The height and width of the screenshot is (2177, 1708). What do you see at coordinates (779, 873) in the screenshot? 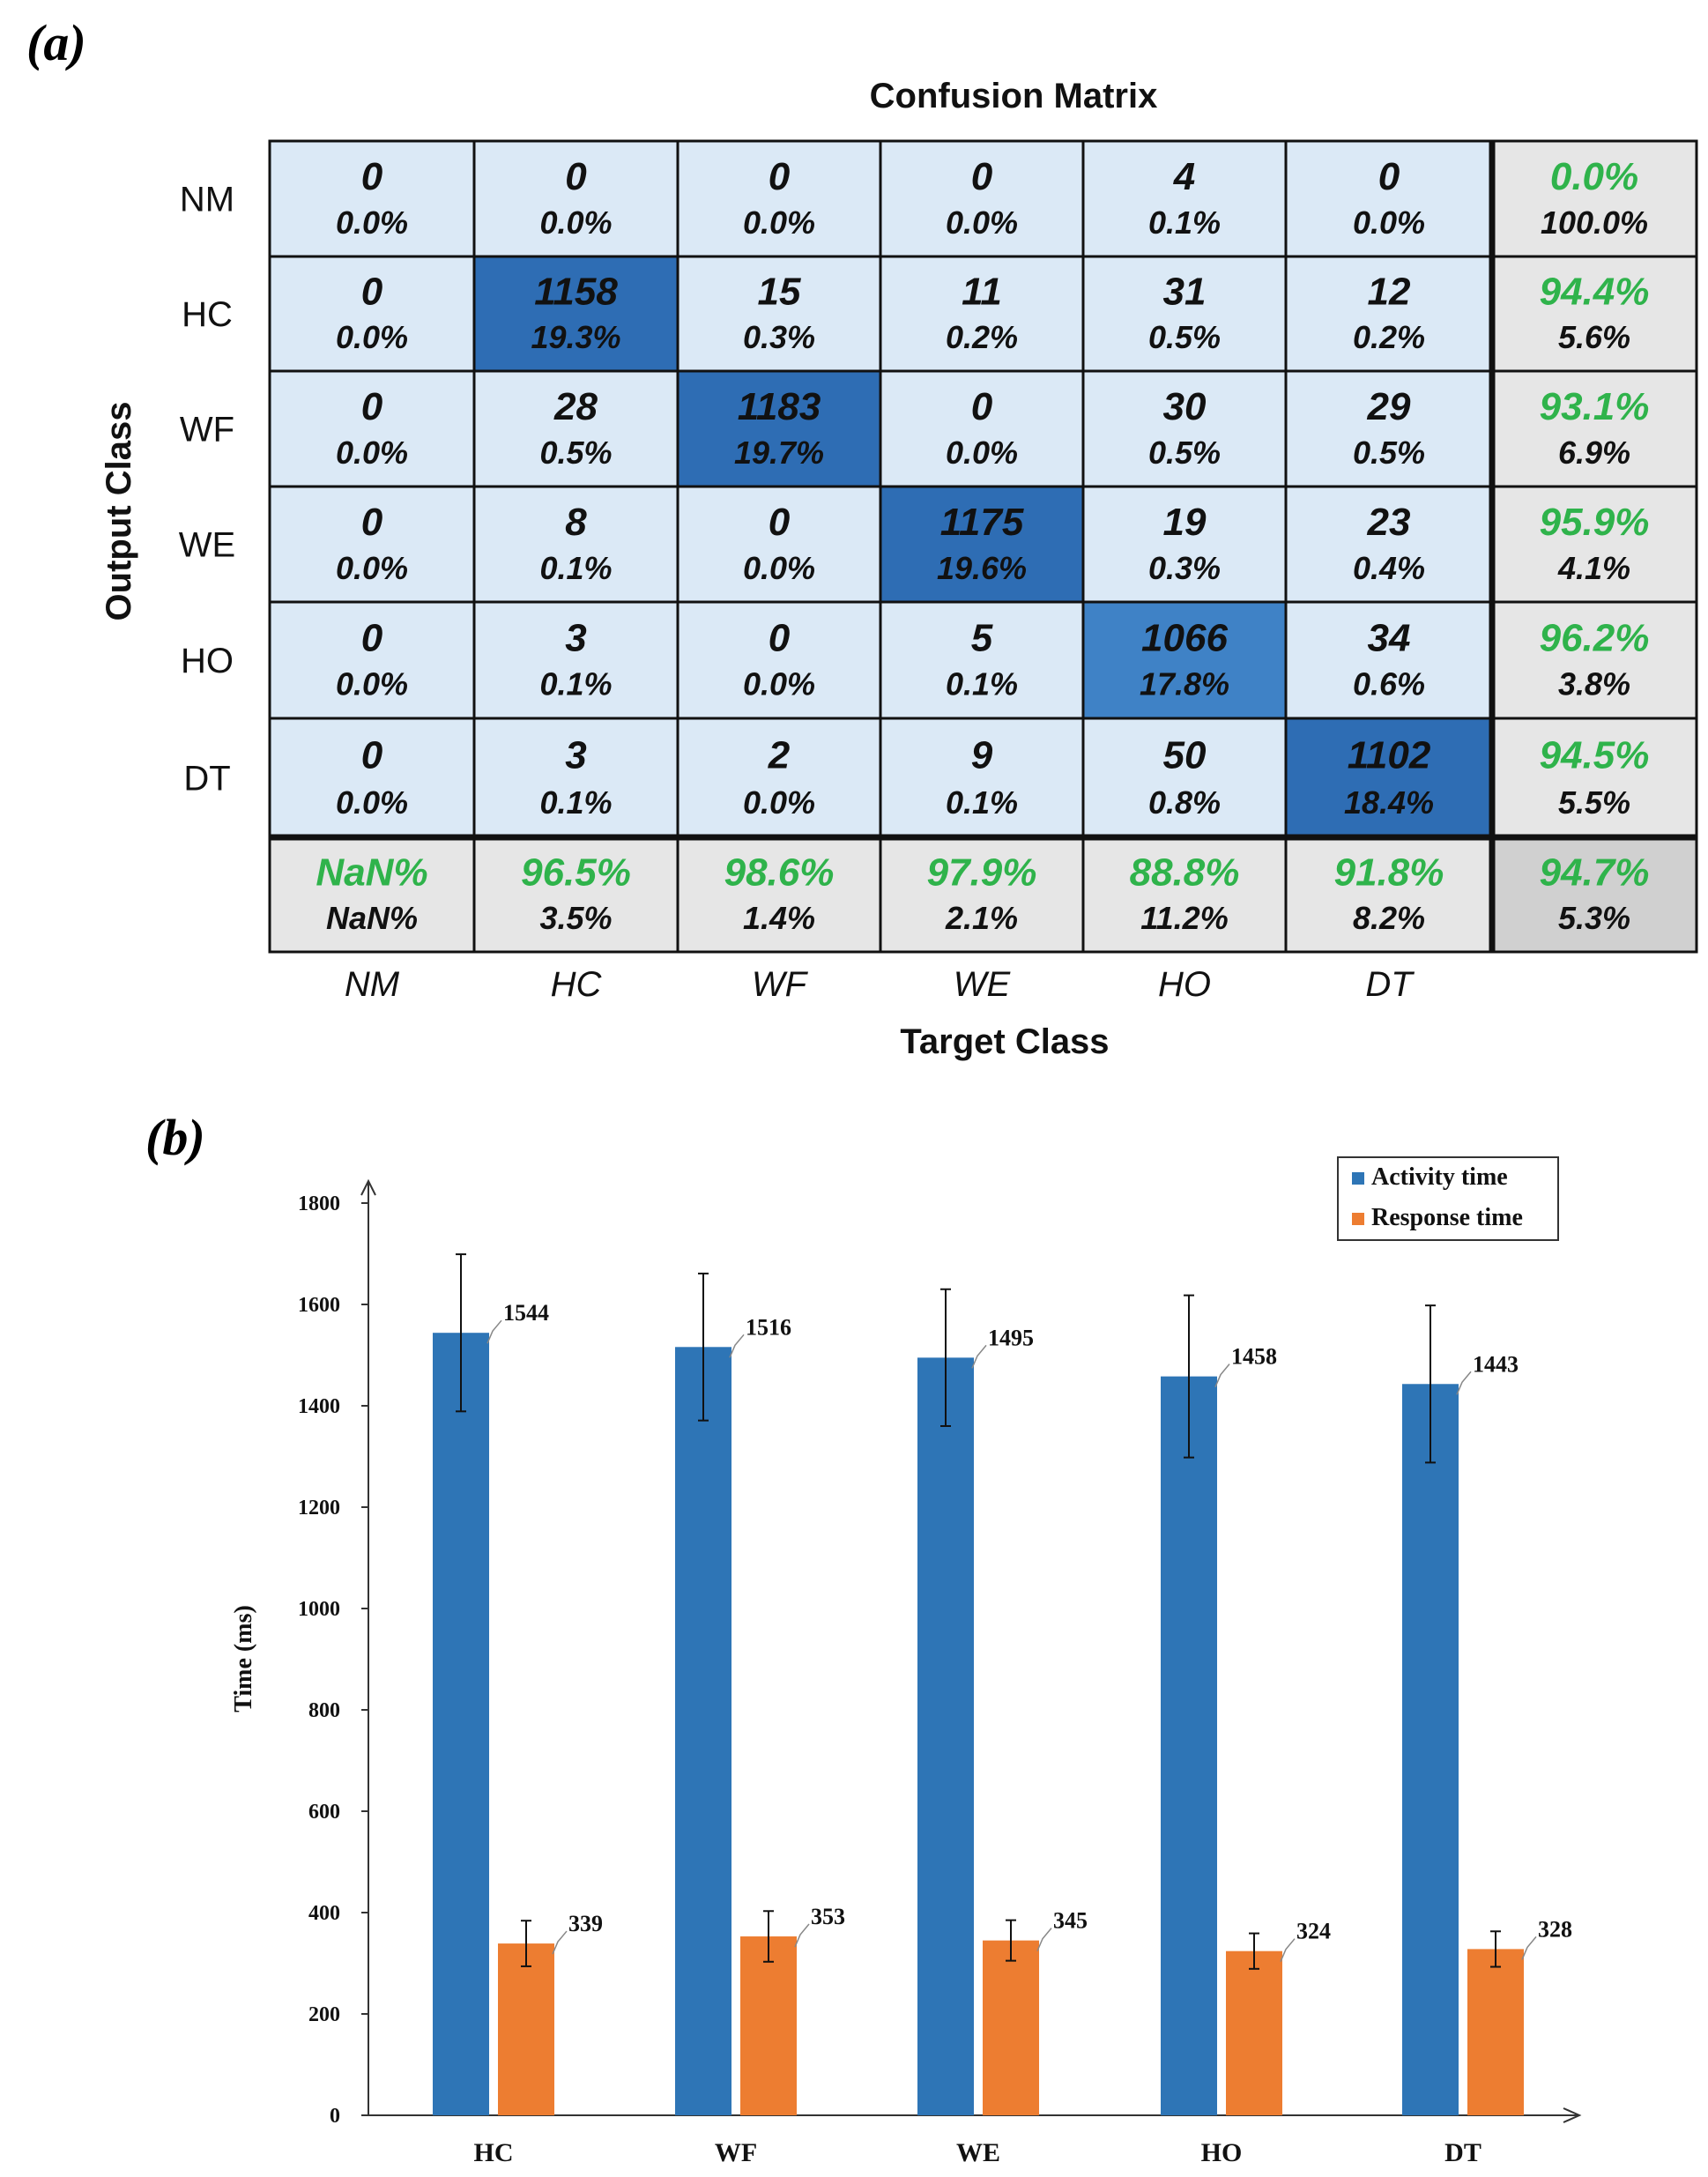
I see `cm-col-summary-text-primary: 98.6%` at bounding box center [779, 873].